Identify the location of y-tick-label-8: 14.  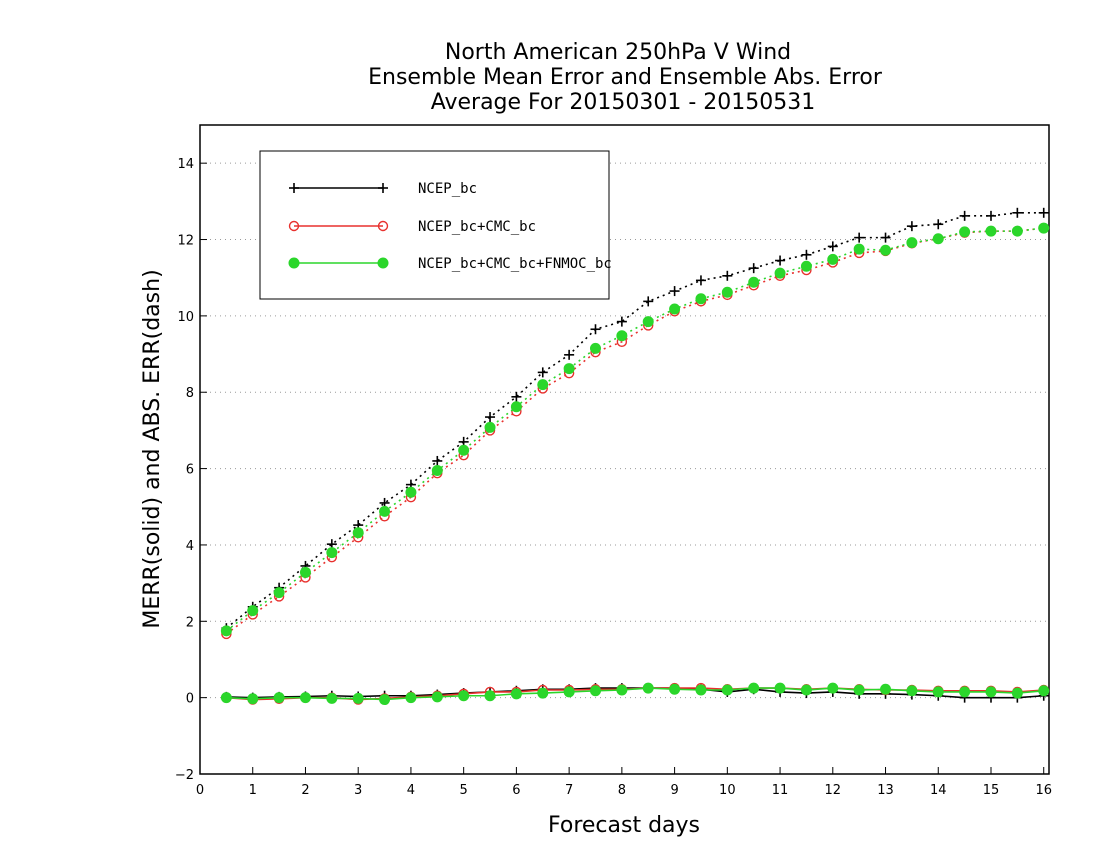
(185, 164).